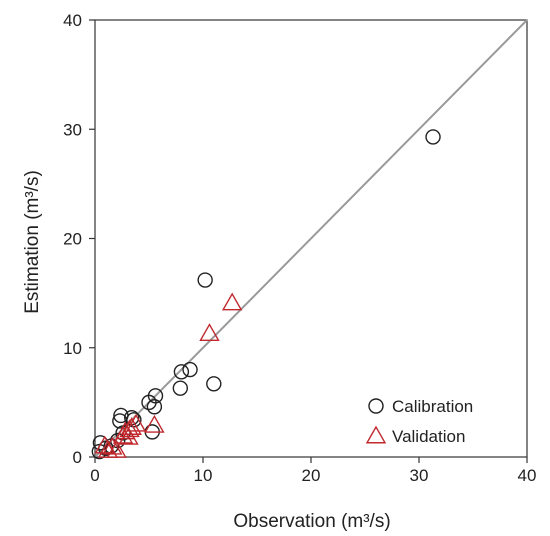  I want to click on y-axis-ticks: 0 10 20 30 40, so click(79, 239).